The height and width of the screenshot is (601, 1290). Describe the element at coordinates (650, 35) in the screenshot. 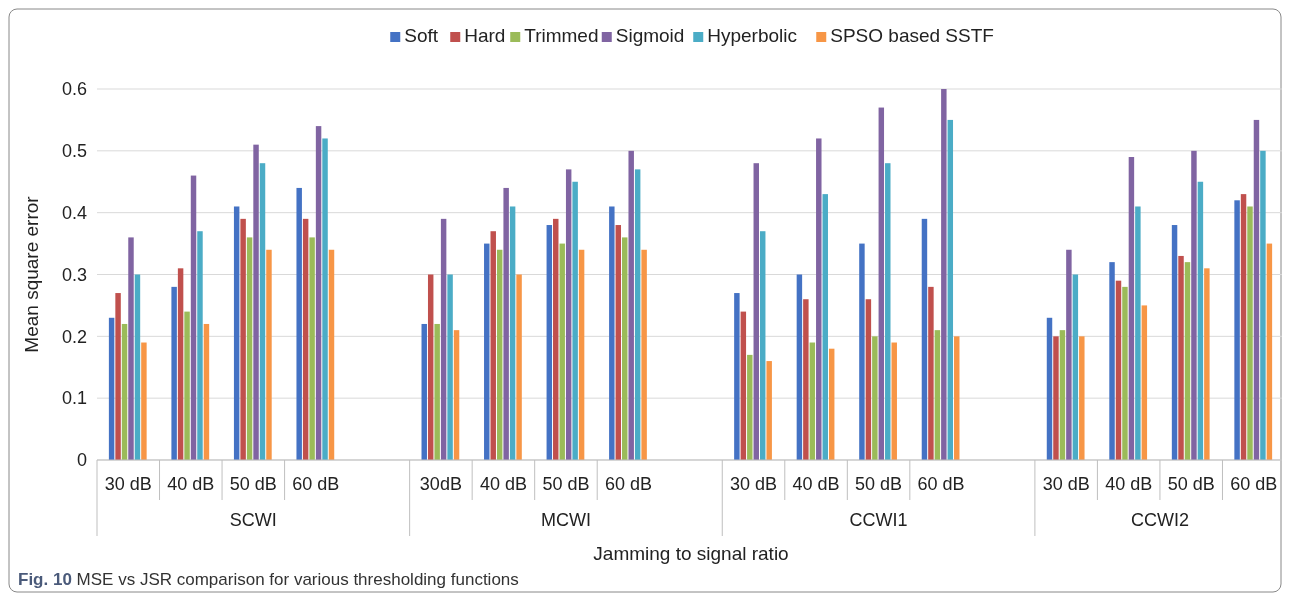

I see `legend-label: Sigmoid` at that location.